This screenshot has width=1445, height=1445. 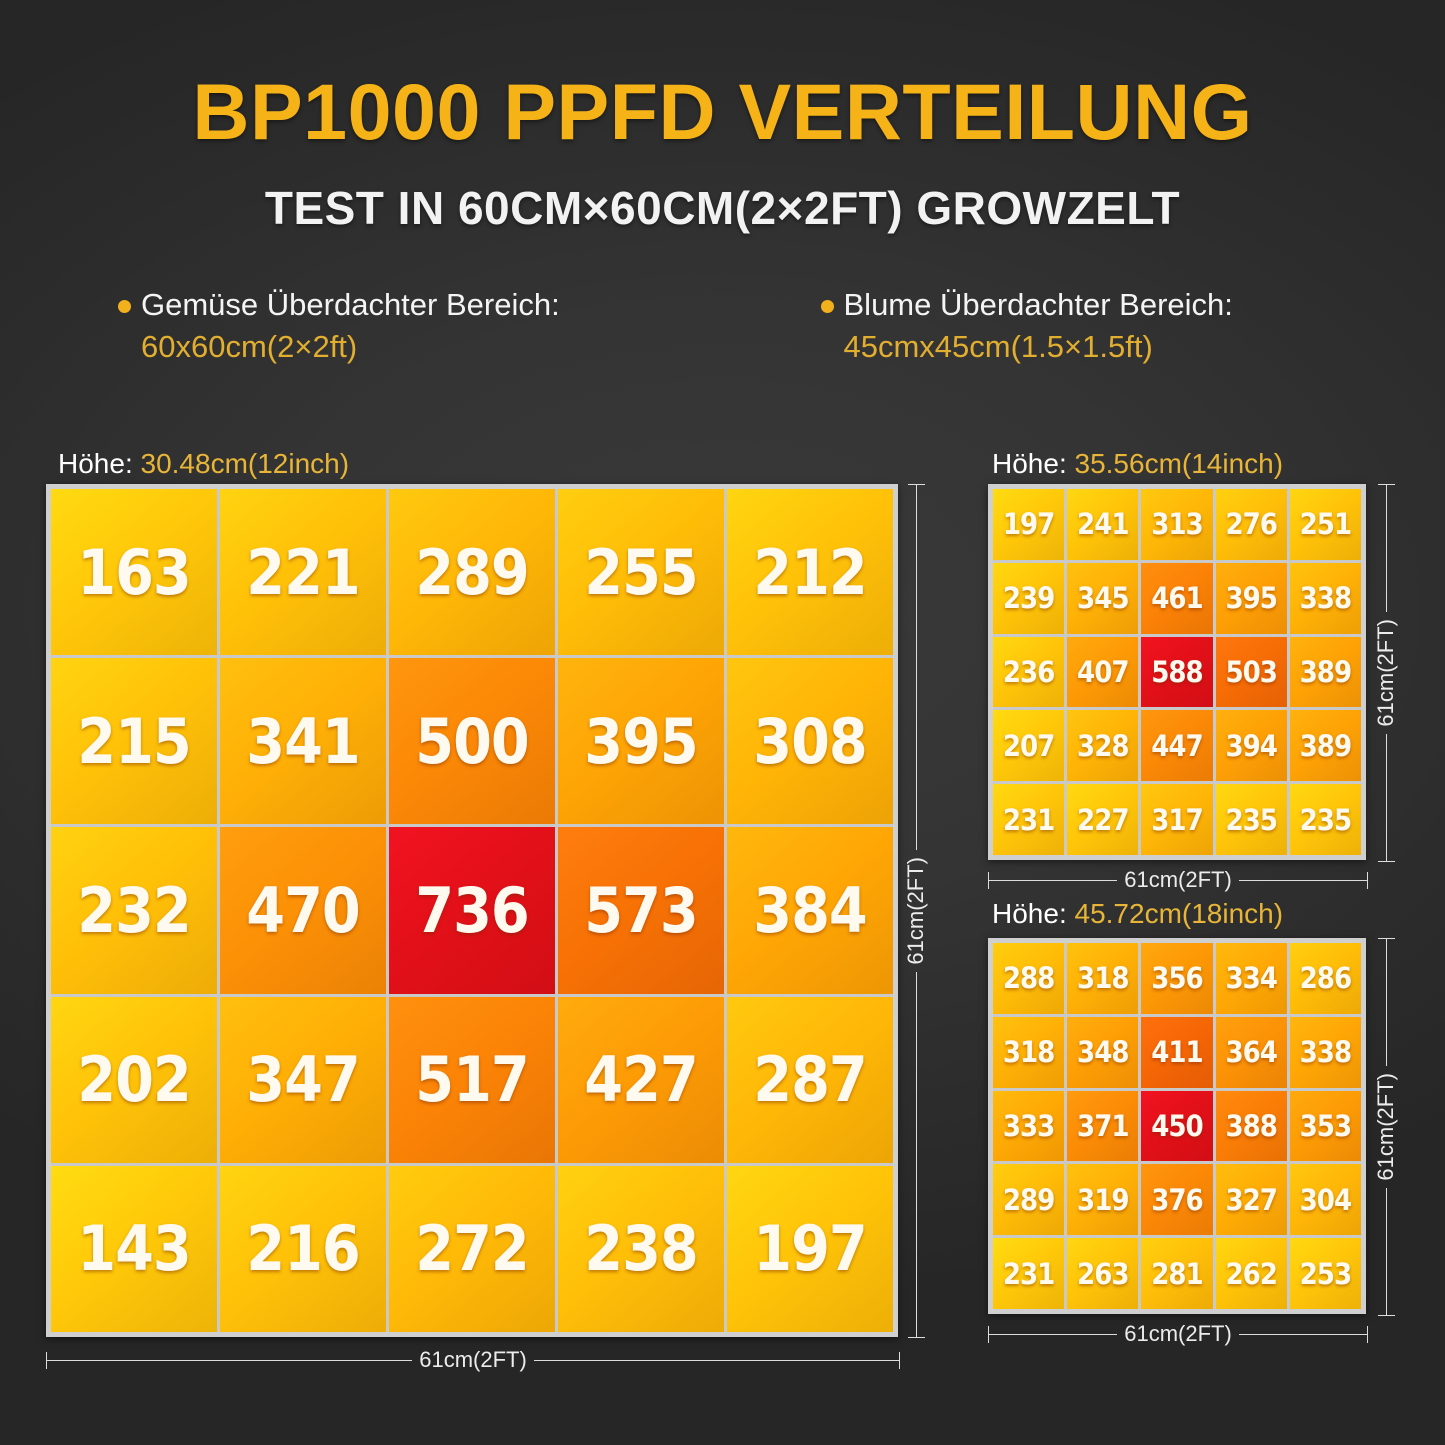 I want to click on heatmap-cell: 308, so click(x=810, y=741).